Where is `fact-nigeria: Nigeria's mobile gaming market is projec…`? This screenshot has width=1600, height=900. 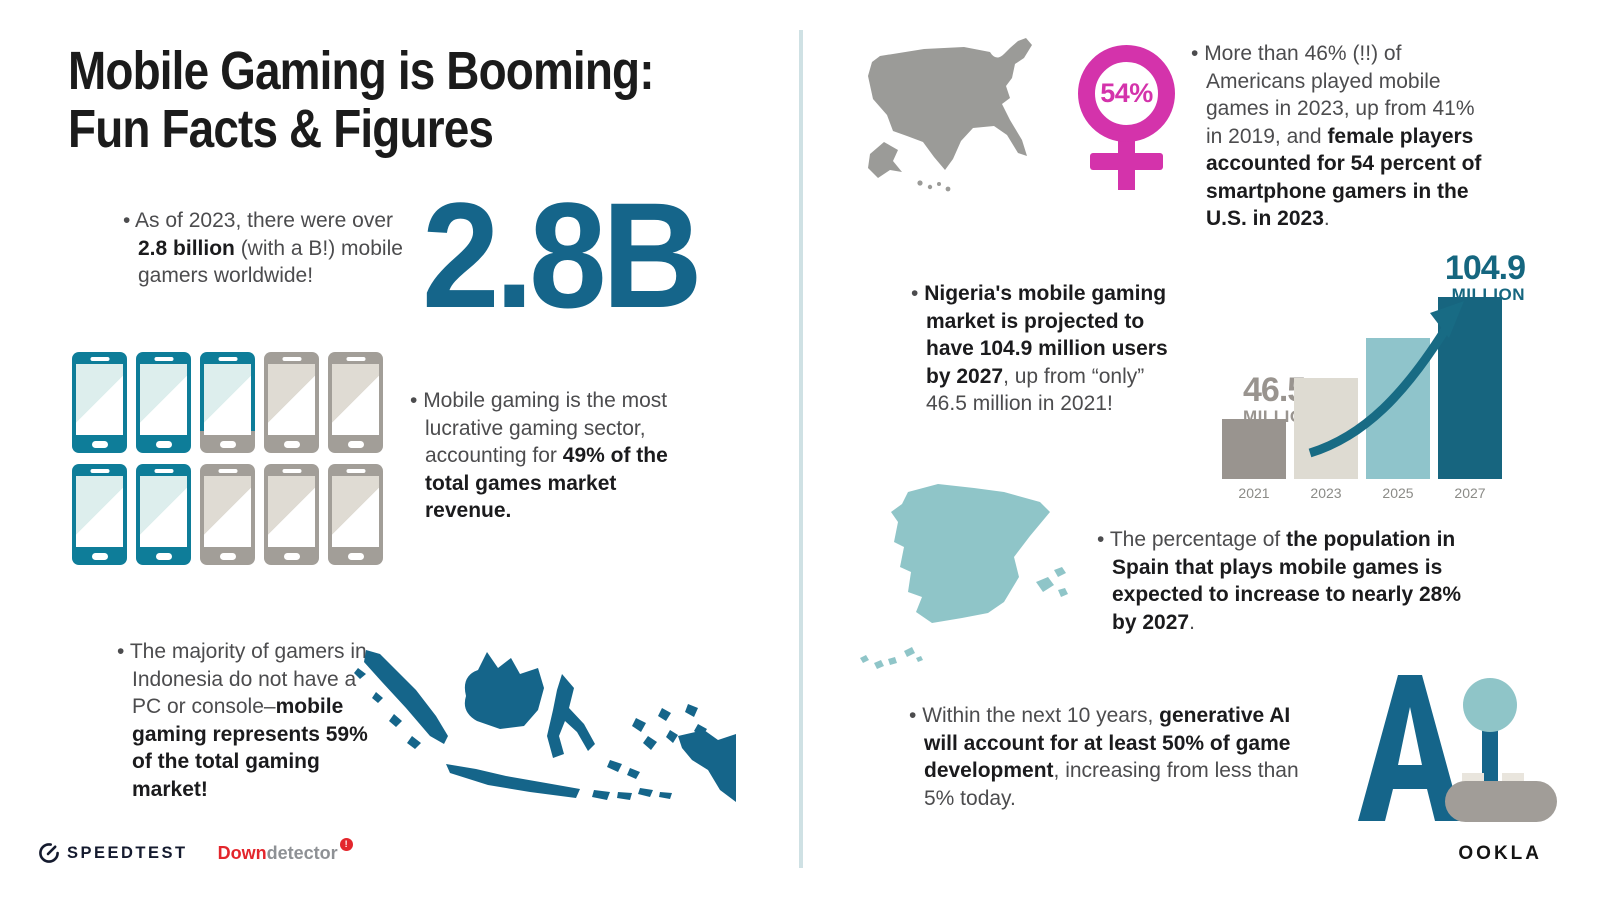 fact-nigeria: Nigeria's mobile gaming market is projec… is located at coordinates (1048, 349).